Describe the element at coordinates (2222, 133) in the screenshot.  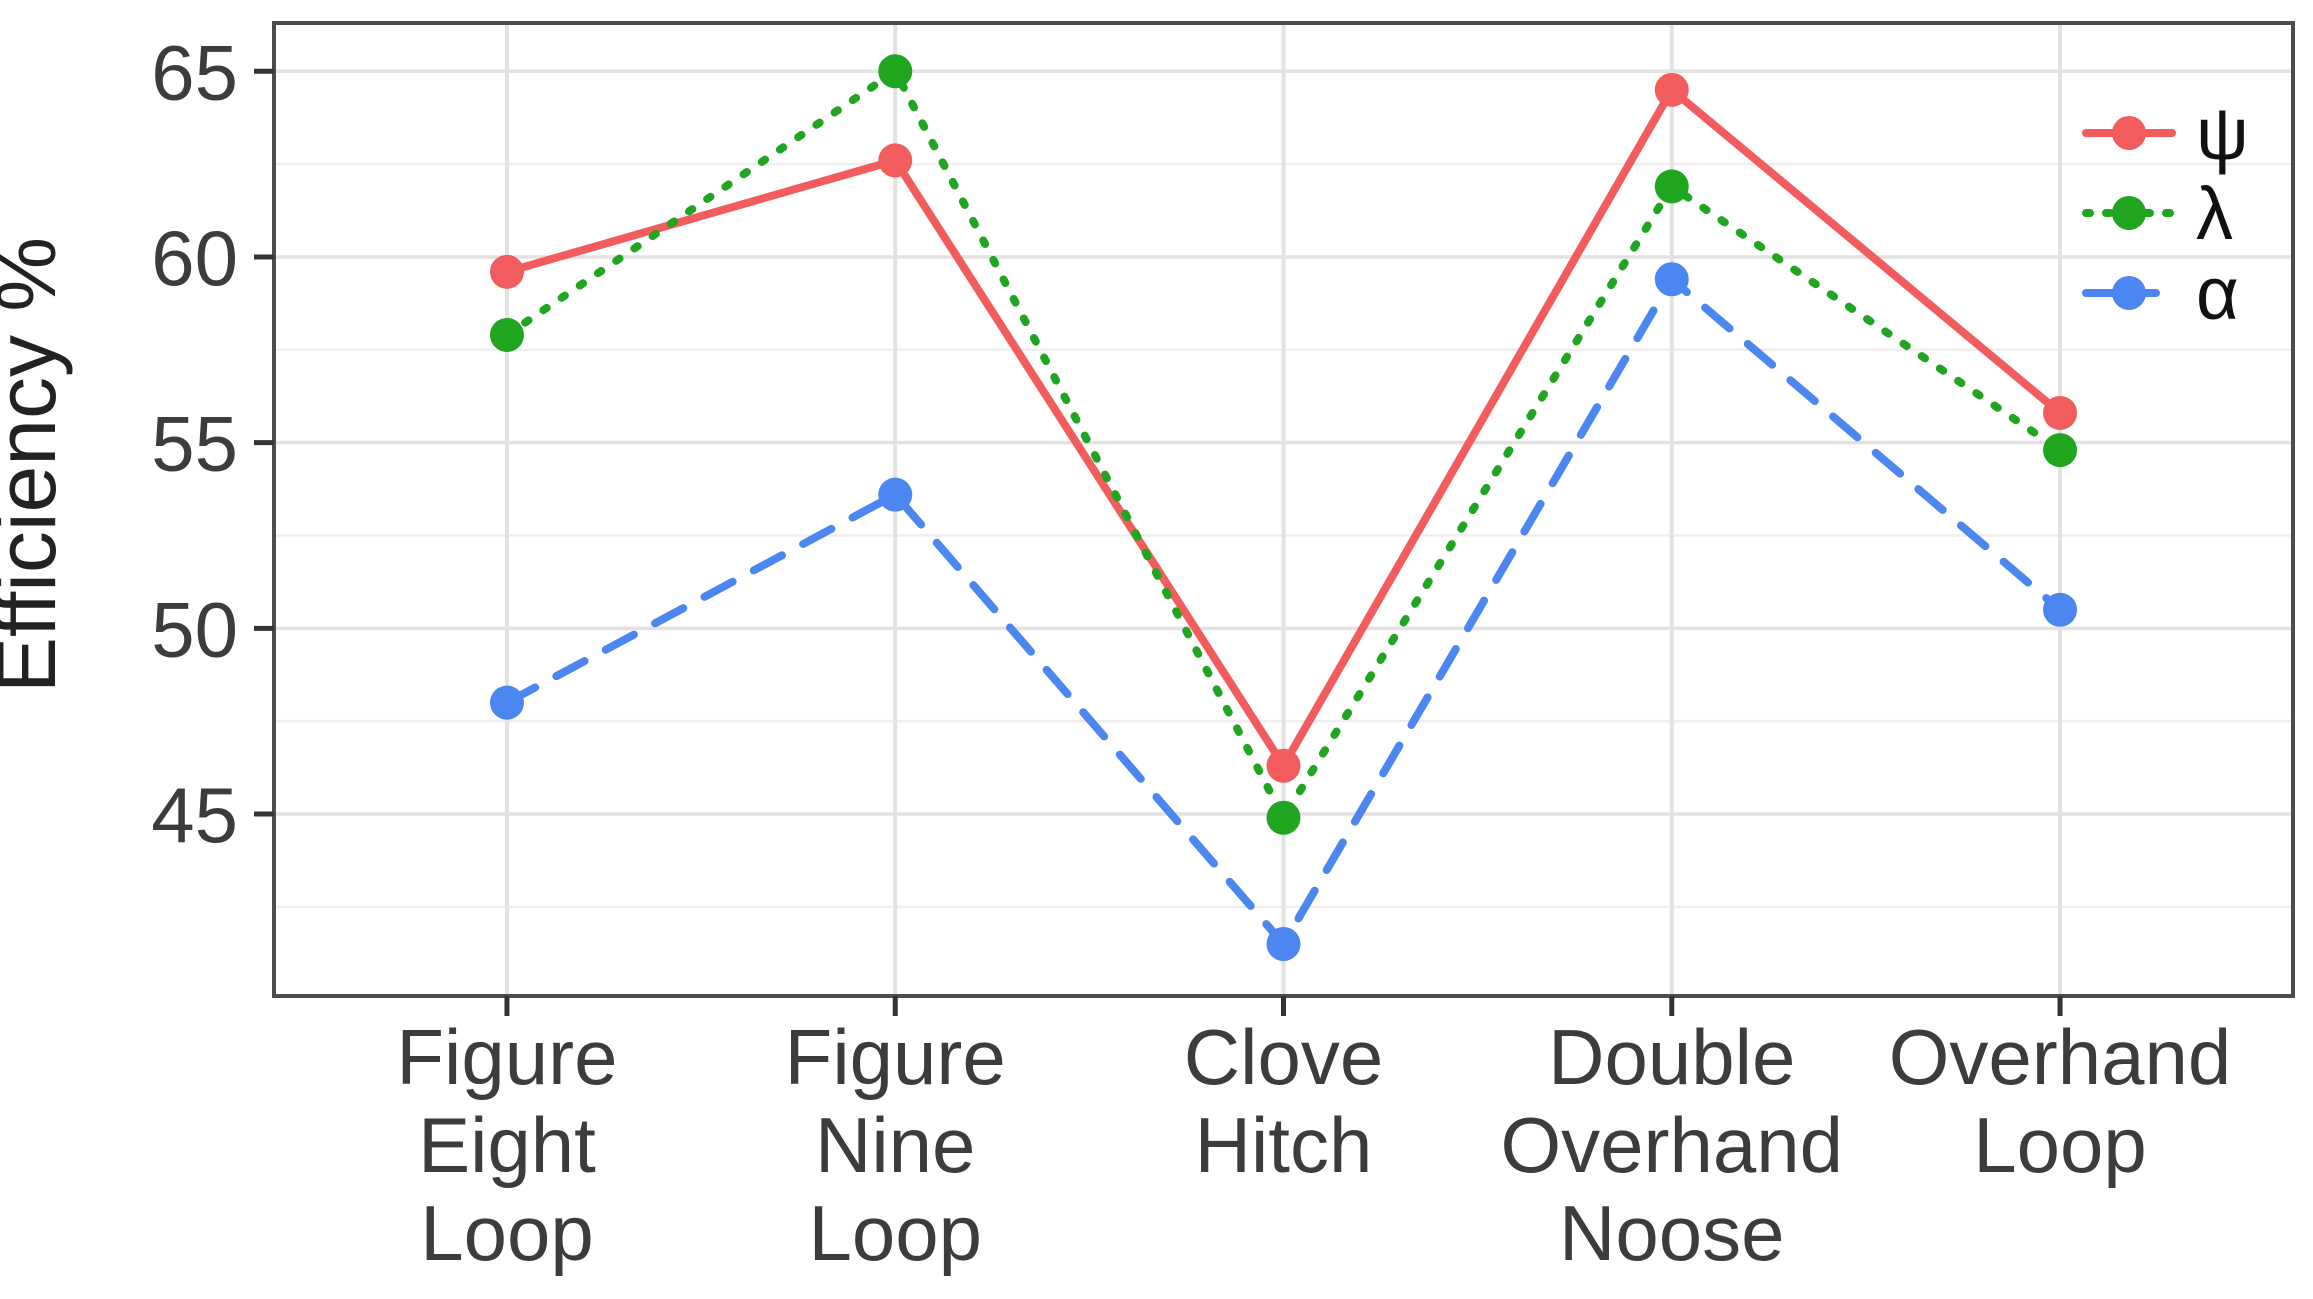
I see `legend-label-psi: ψ` at that location.